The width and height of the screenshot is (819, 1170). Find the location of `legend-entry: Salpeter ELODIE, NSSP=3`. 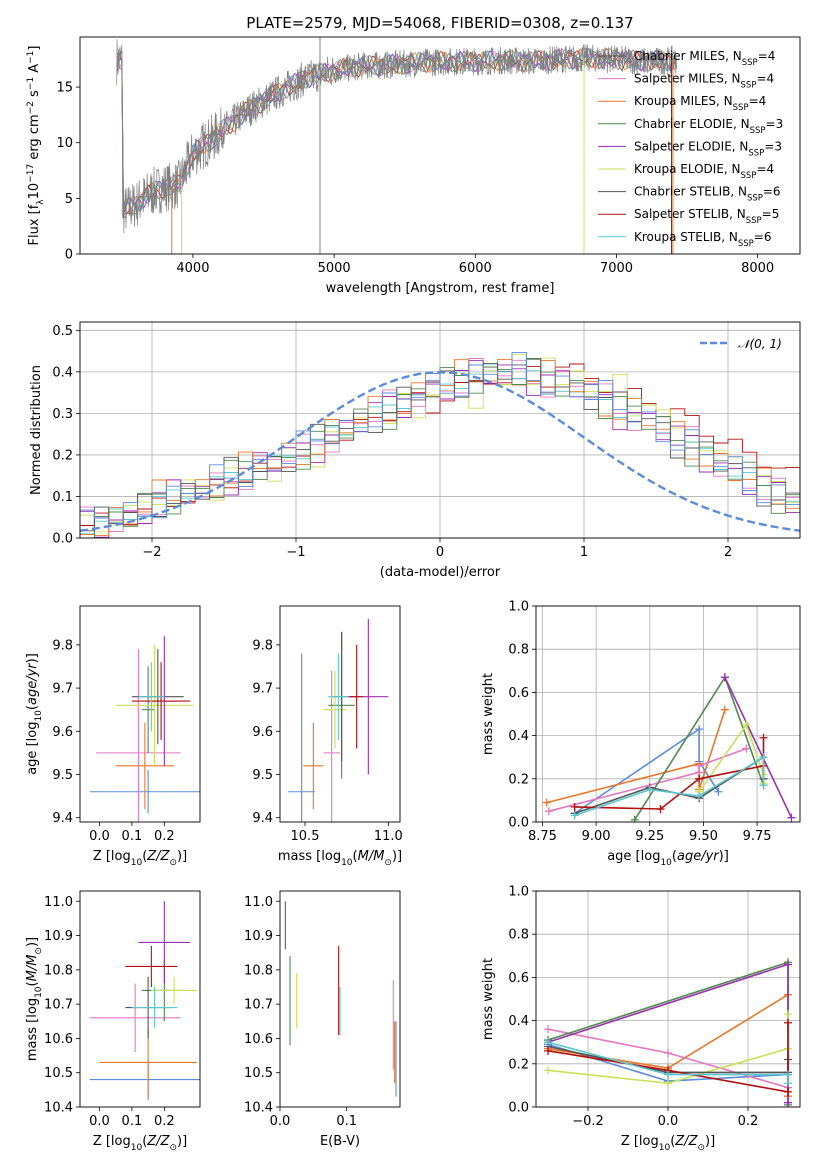

legend-entry: Salpeter ELODIE, NSSP=3 is located at coordinates (708, 148).